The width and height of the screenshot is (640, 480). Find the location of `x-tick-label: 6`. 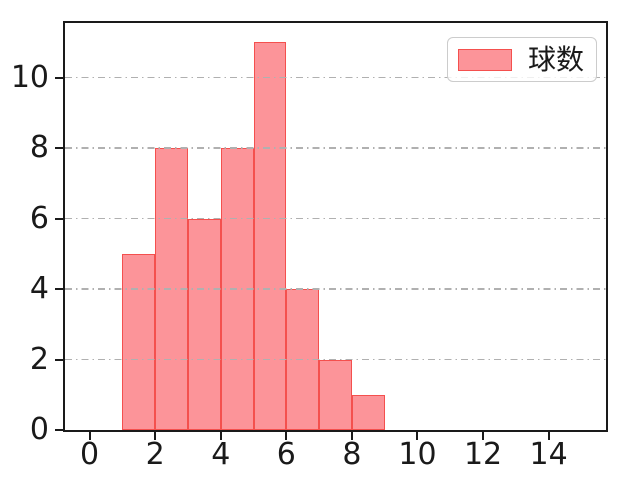

x-tick-label: 6 is located at coordinates (286, 454).